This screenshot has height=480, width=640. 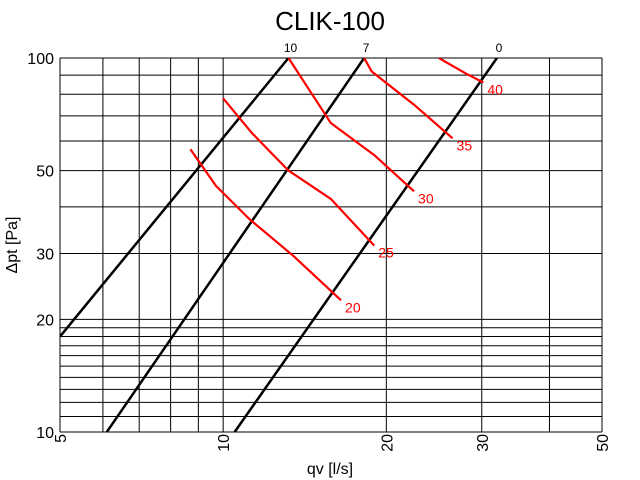 I want to click on x-tick-label: 30, so click(x=483, y=443).